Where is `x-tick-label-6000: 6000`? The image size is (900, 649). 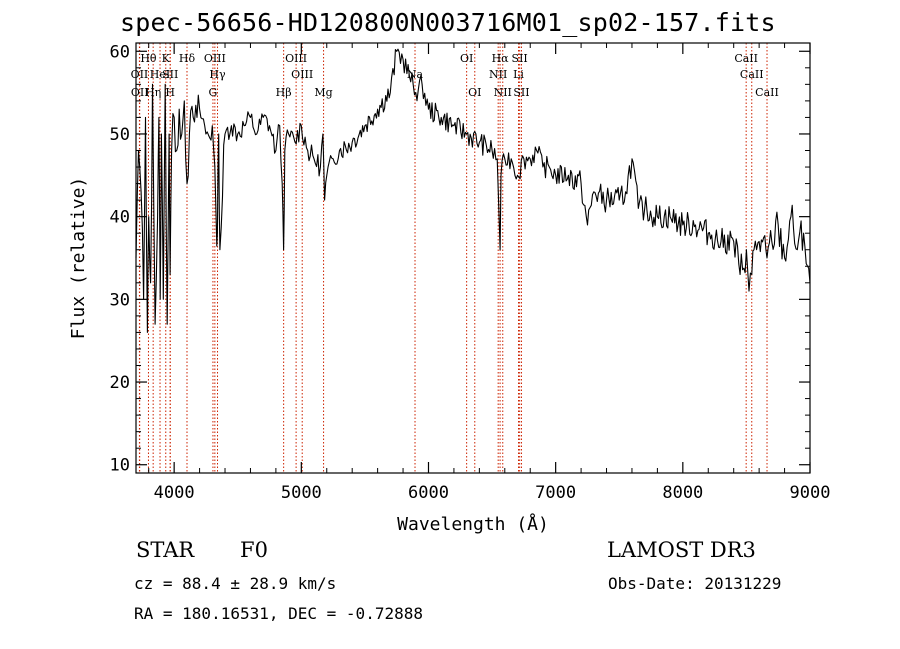 x-tick-label-6000: 6000 is located at coordinates (428, 493).